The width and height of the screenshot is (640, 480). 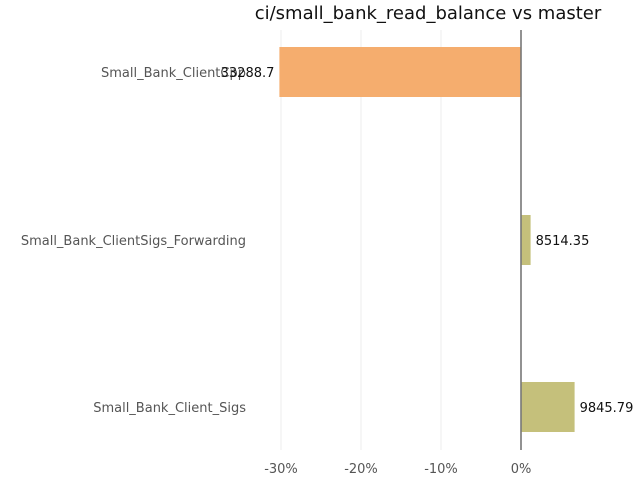 I want to click on chart-title: ci/small_bank_read_balance vs master, so click(x=428, y=13).